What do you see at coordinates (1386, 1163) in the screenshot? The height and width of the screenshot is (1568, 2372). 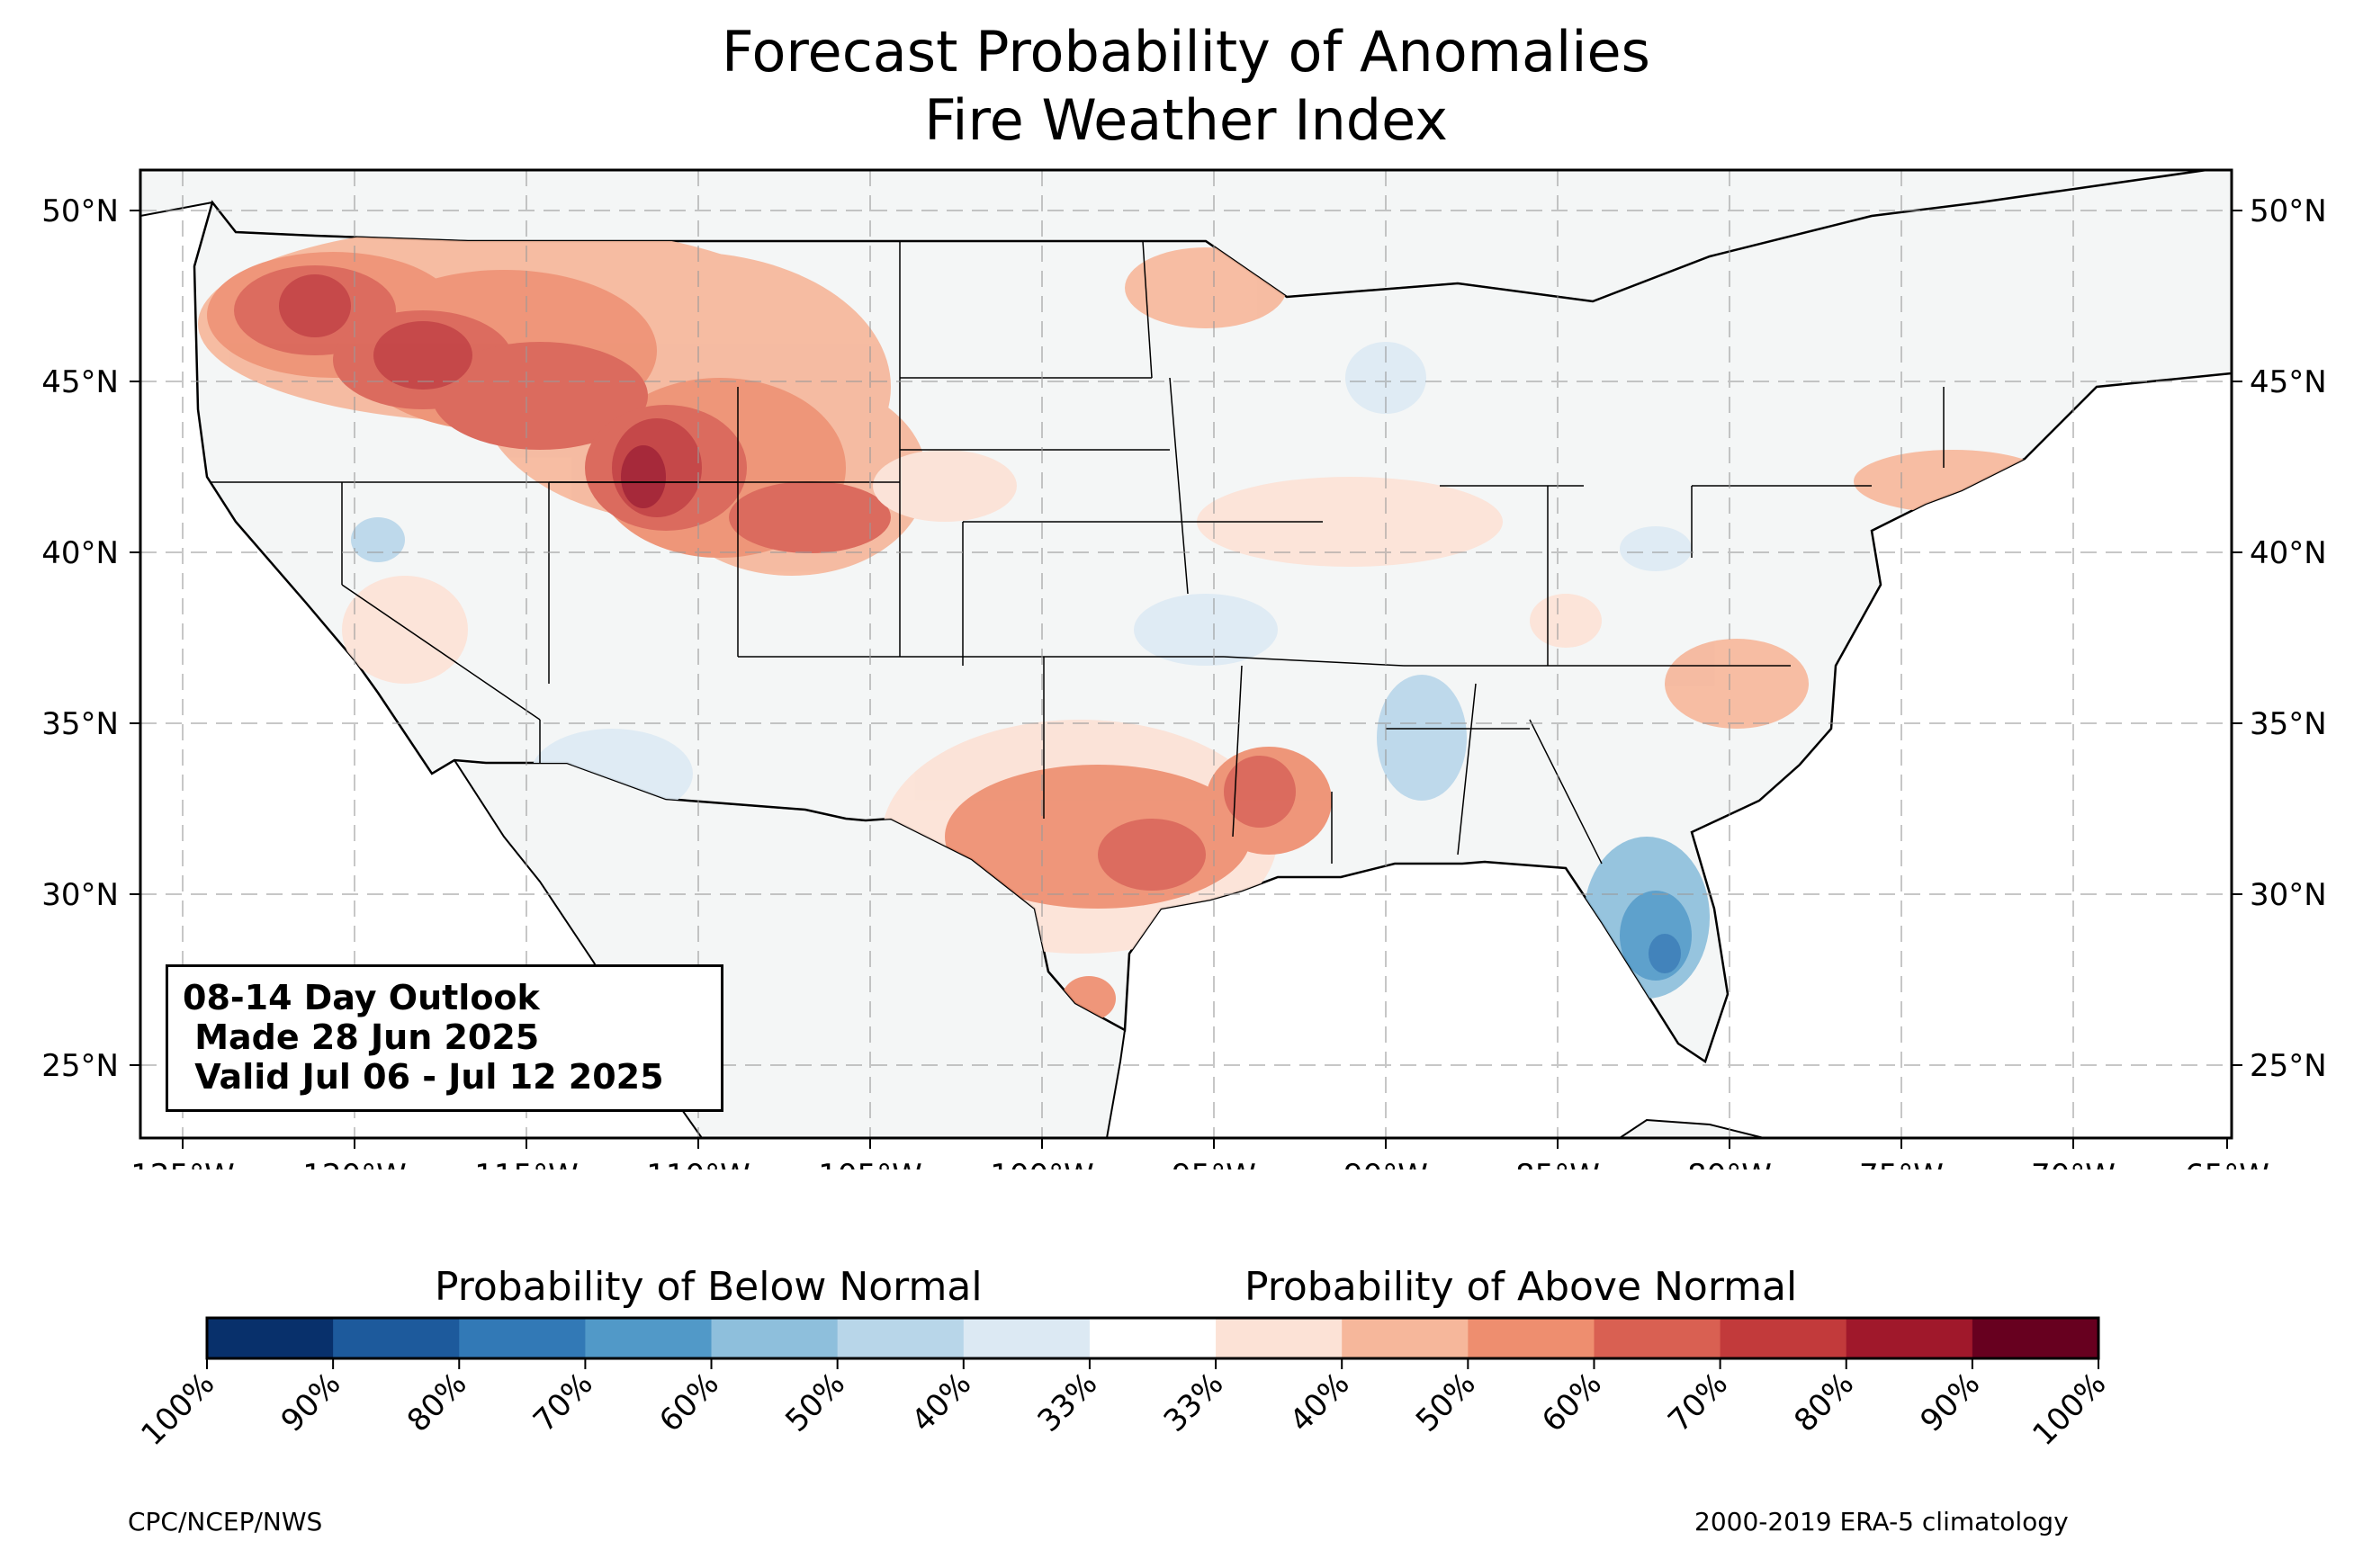 I see `lon-label: 90°W` at bounding box center [1386, 1163].